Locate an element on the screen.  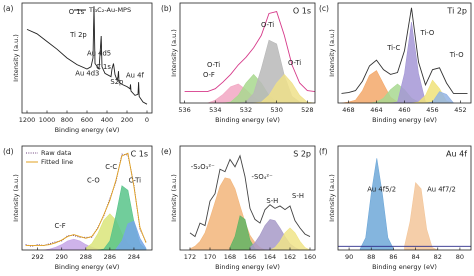
x-tick-label: 80 is located at coordinates (460, 257).